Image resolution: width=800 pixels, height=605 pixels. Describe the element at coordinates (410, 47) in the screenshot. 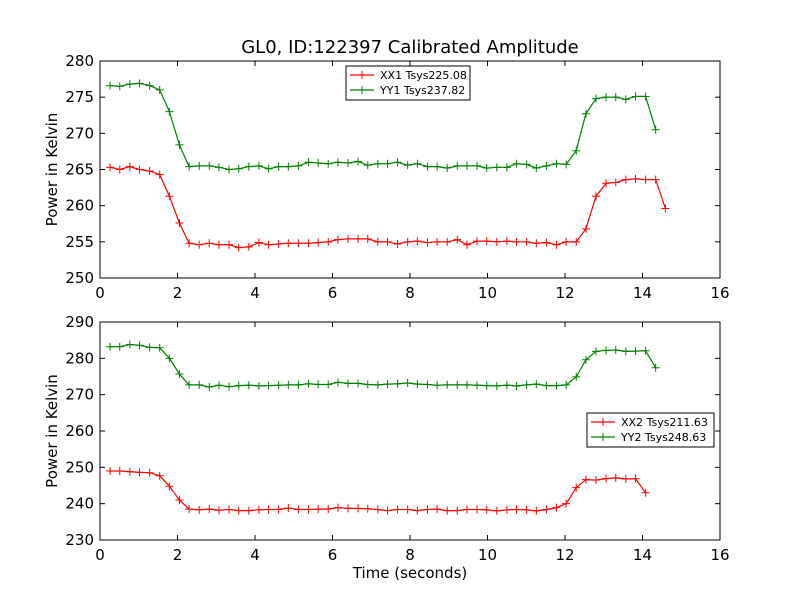

I see `chart-title: GL0, ID:122397 Calibrated Amplitude` at that location.